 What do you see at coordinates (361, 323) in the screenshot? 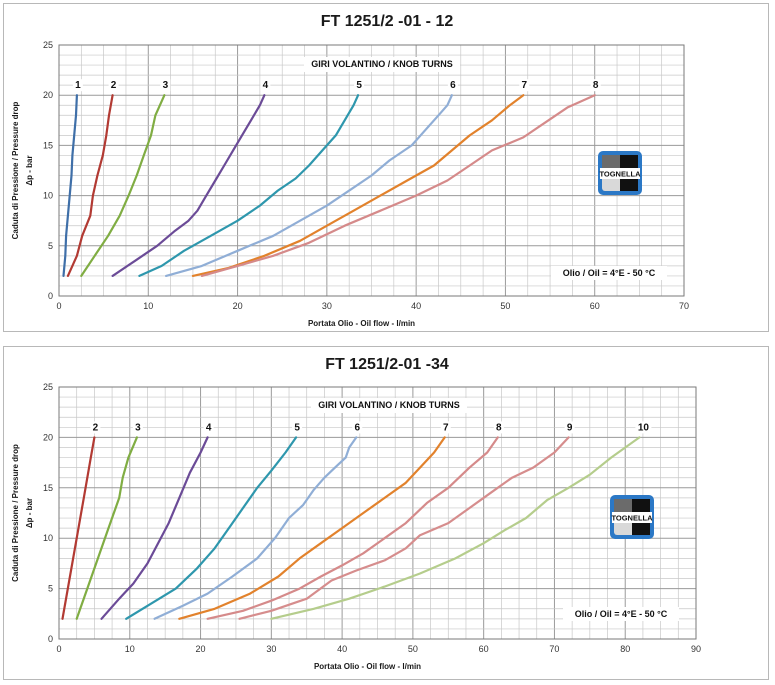
I see `x-axis-label: Portata Olio - Oil flow - l/min` at bounding box center [361, 323].